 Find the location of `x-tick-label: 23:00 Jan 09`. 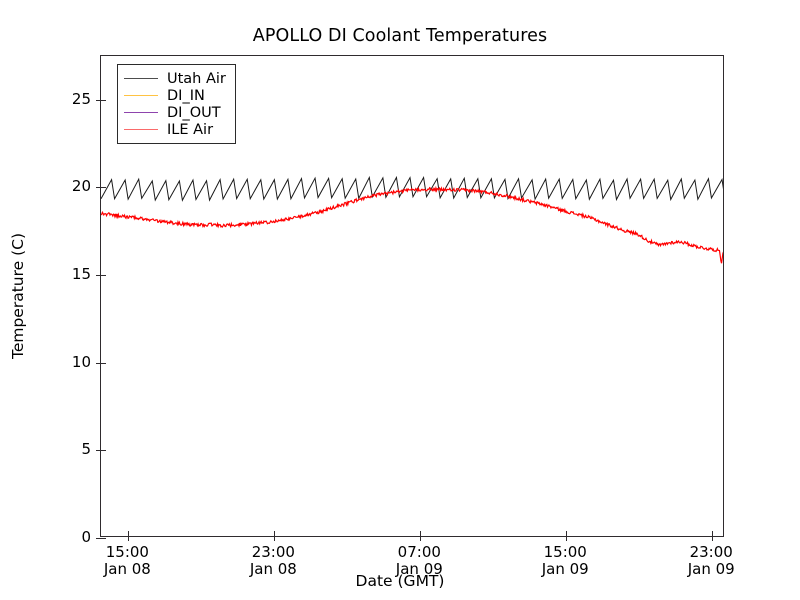

x-tick-label: 23:00 Jan 09 is located at coordinates (711, 561).